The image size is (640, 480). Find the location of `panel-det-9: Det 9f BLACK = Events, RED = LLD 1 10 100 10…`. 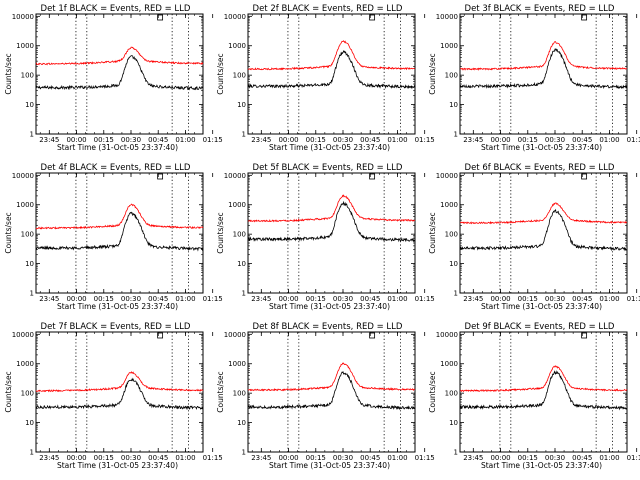

panel-det-9: Det 9f BLACK = Events, RED = LLD 1 10 100 10… is located at coordinates (534, 396).